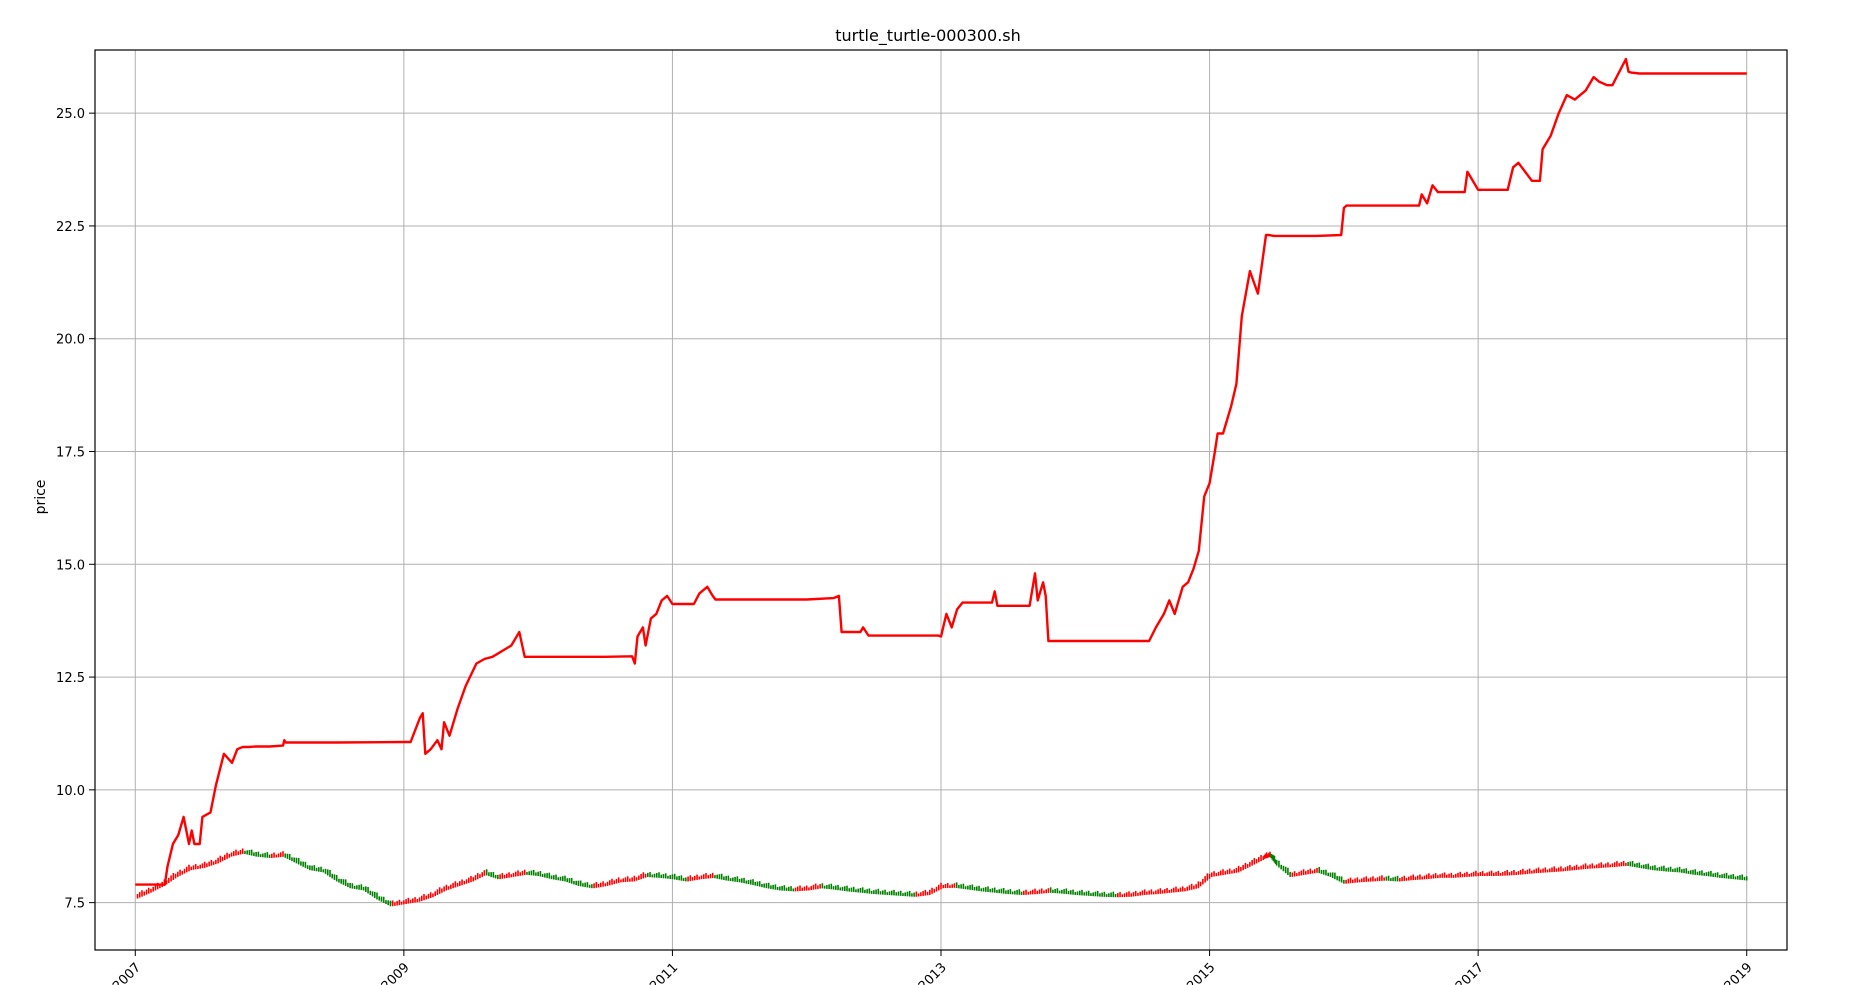  I want to click on y-tick-label: 7.5, so click(74, 904).